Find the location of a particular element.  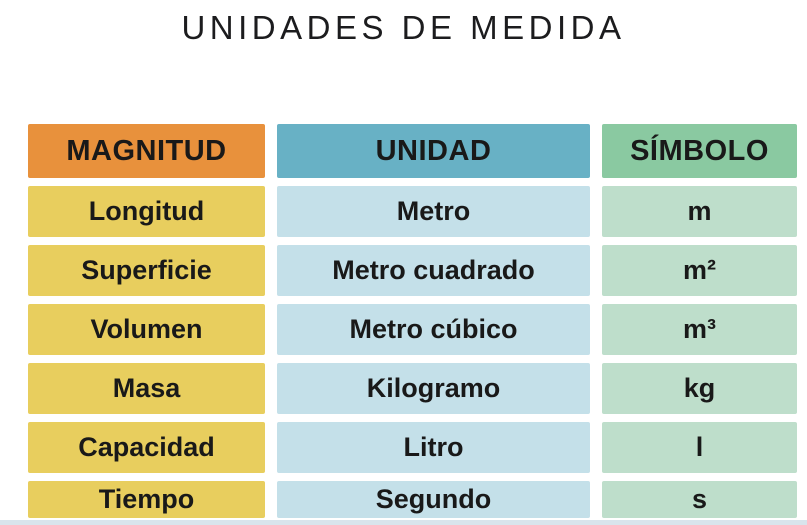

cell-simbolo-s: s is located at coordinates (699, 499).